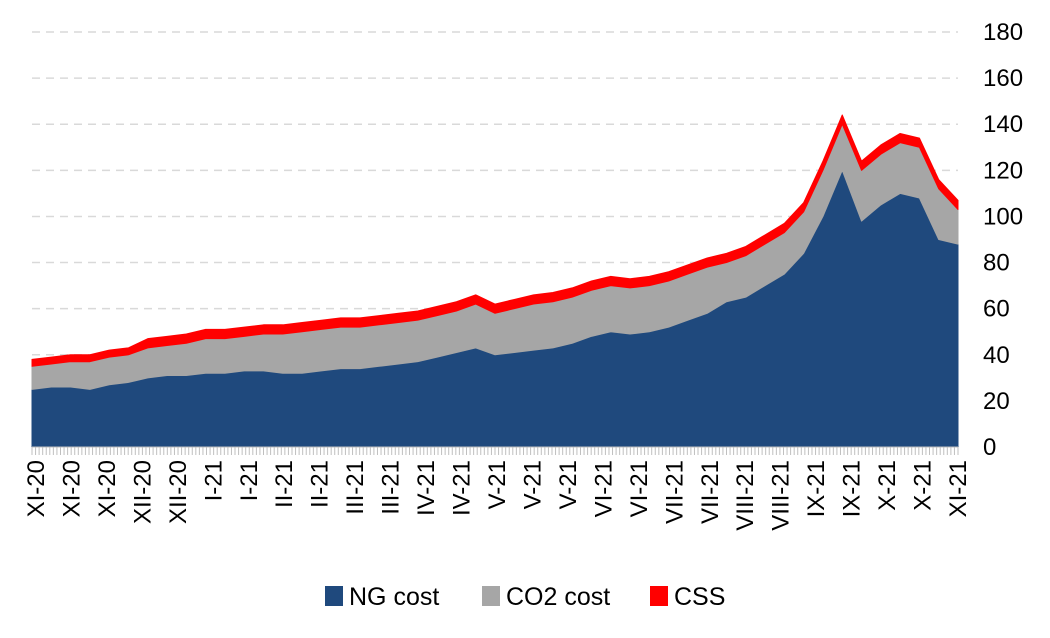 This screenshot has height=638, width=1050. Describe the element at coordinates (958, 488) in the screenshot. I see `x-tick-label: XI-21` at that location.